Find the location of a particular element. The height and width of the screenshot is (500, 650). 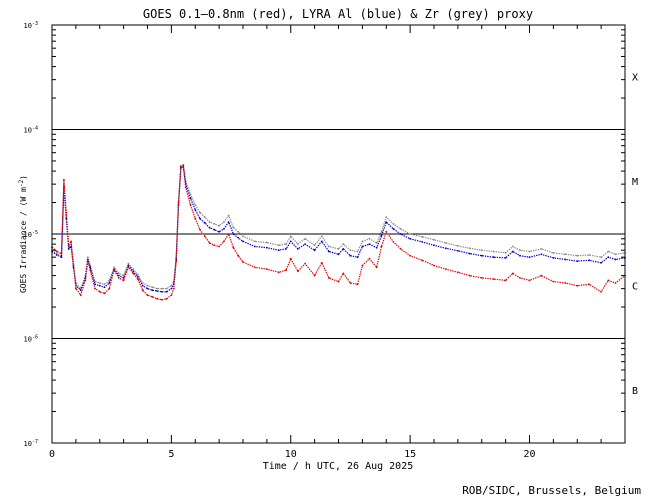

y-tick-label: 10⁻⁶ is located at coordinates (31, 339).